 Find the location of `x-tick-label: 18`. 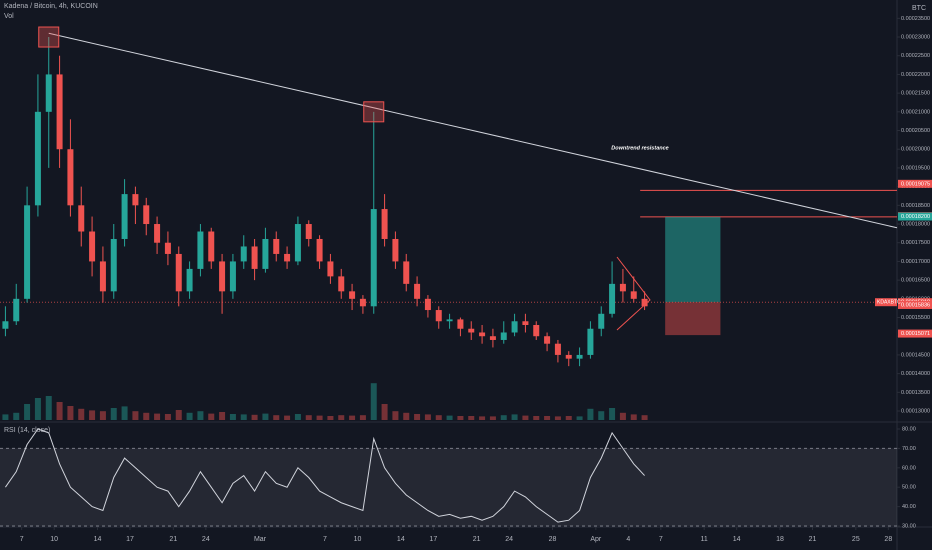

x-tick-label: 18 is located at coordinates (780, 539).